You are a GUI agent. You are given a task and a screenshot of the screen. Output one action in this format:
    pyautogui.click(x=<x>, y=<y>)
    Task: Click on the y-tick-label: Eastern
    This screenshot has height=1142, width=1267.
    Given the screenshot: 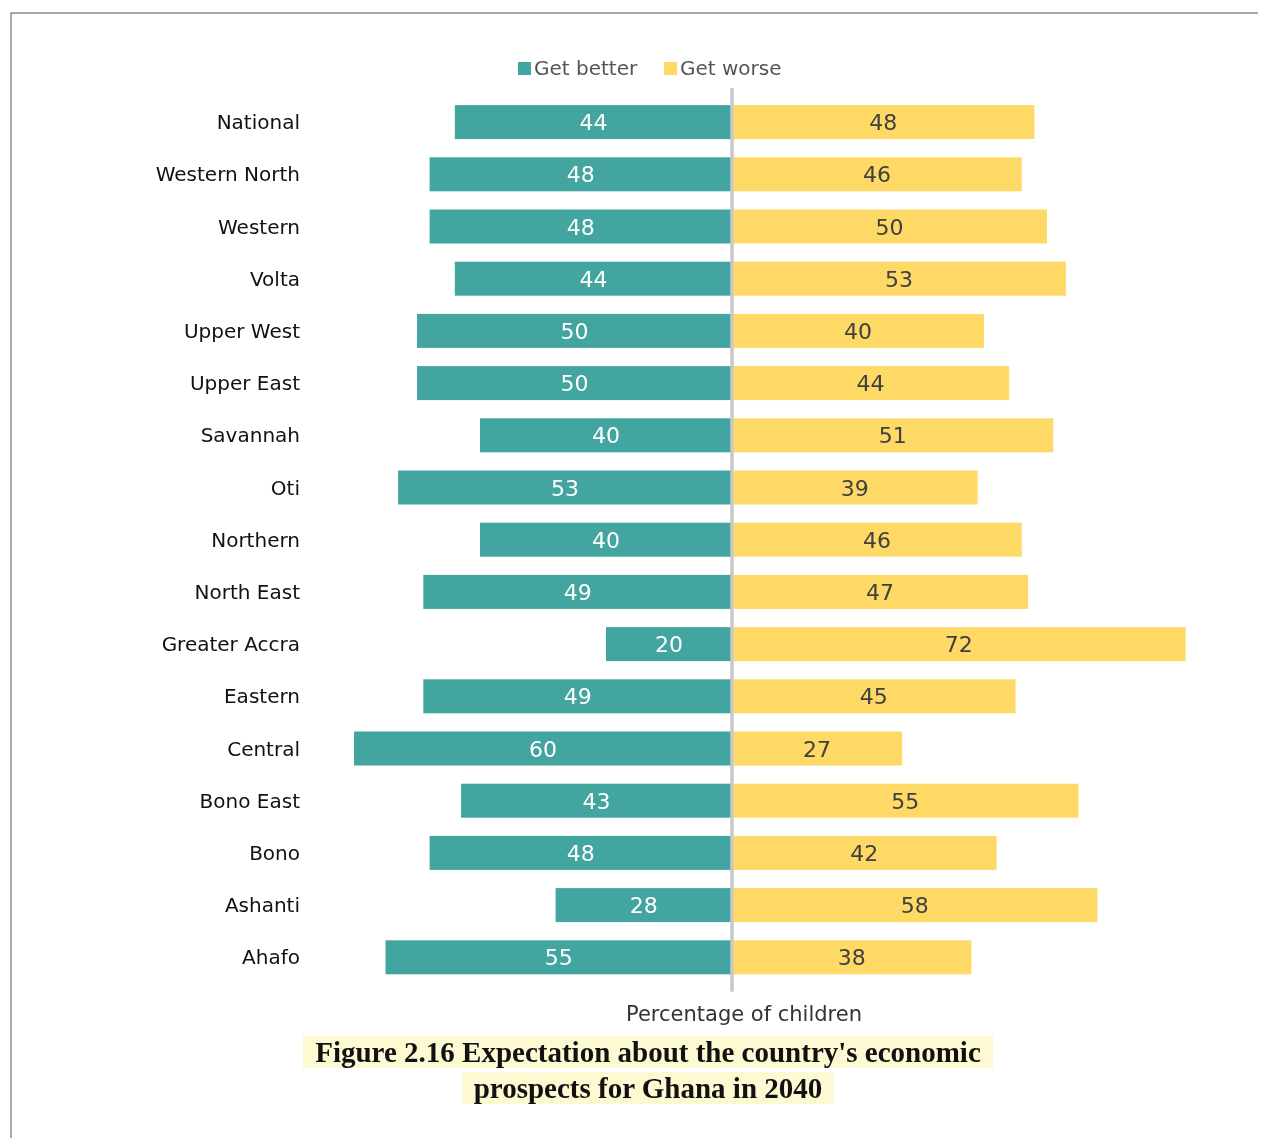 What is the action you would take?
    pyautogui.click(x=261, y=696)
    